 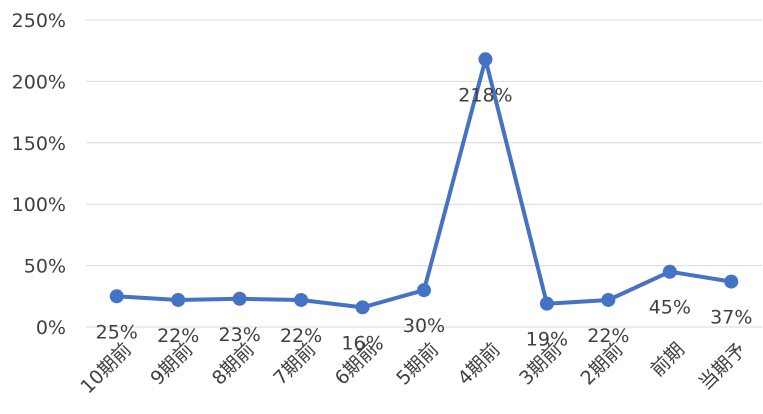 I want to click on data-label-1: 22%, so click(x=178, y=336).